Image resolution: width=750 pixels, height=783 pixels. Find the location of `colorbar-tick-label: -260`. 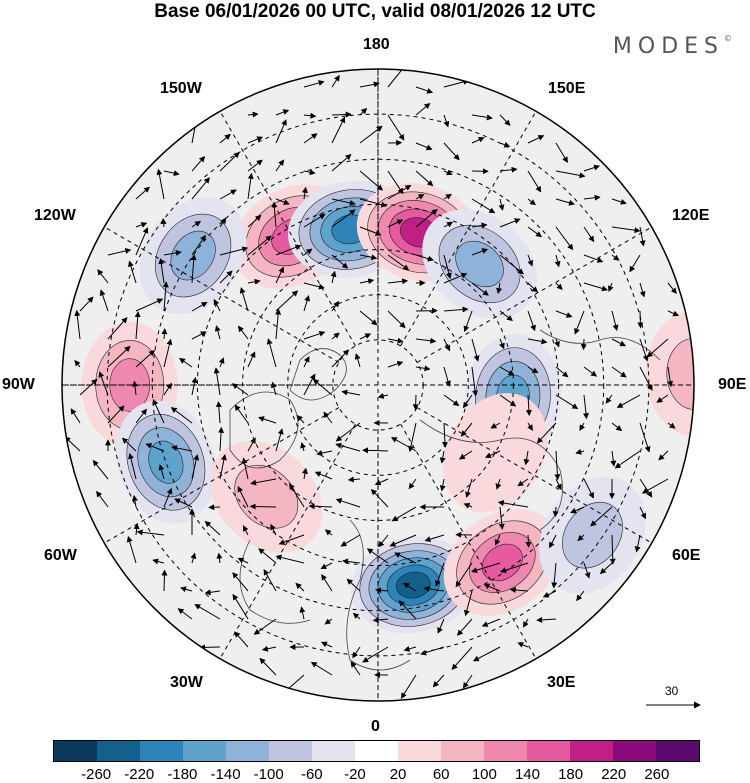

colorbar-tick-label: -260 is located at coordinates (96, 774).